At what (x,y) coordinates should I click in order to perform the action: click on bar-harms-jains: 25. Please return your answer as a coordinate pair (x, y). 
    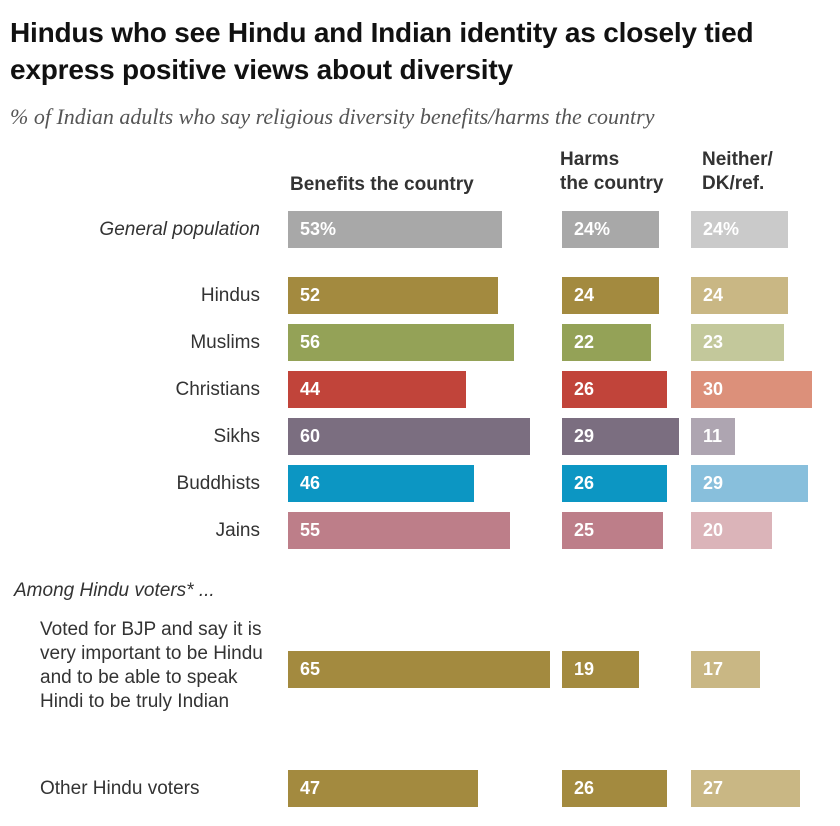
    Looking at the image, I should click on (612, 530).